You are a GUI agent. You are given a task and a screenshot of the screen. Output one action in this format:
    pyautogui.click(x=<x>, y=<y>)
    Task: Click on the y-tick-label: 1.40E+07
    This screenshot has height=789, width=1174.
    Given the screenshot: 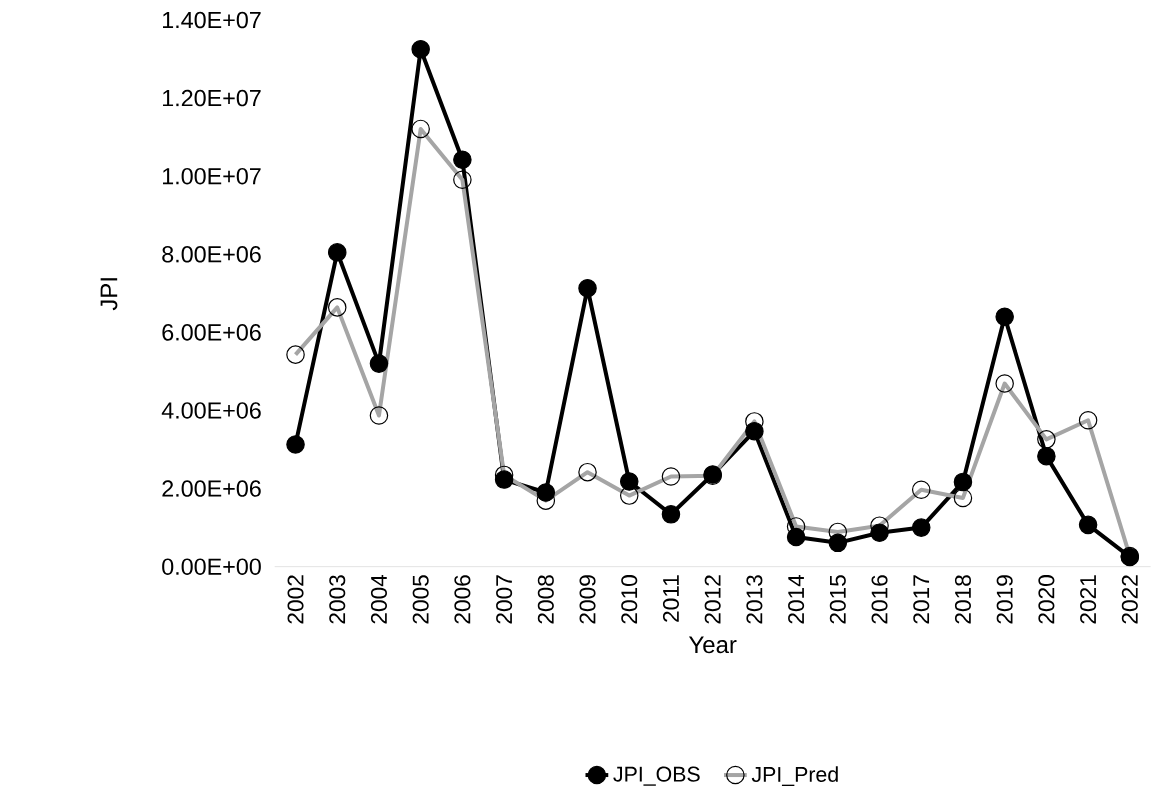 What is the action you would take?
    pyautogui.click(x=212, y=20)
    